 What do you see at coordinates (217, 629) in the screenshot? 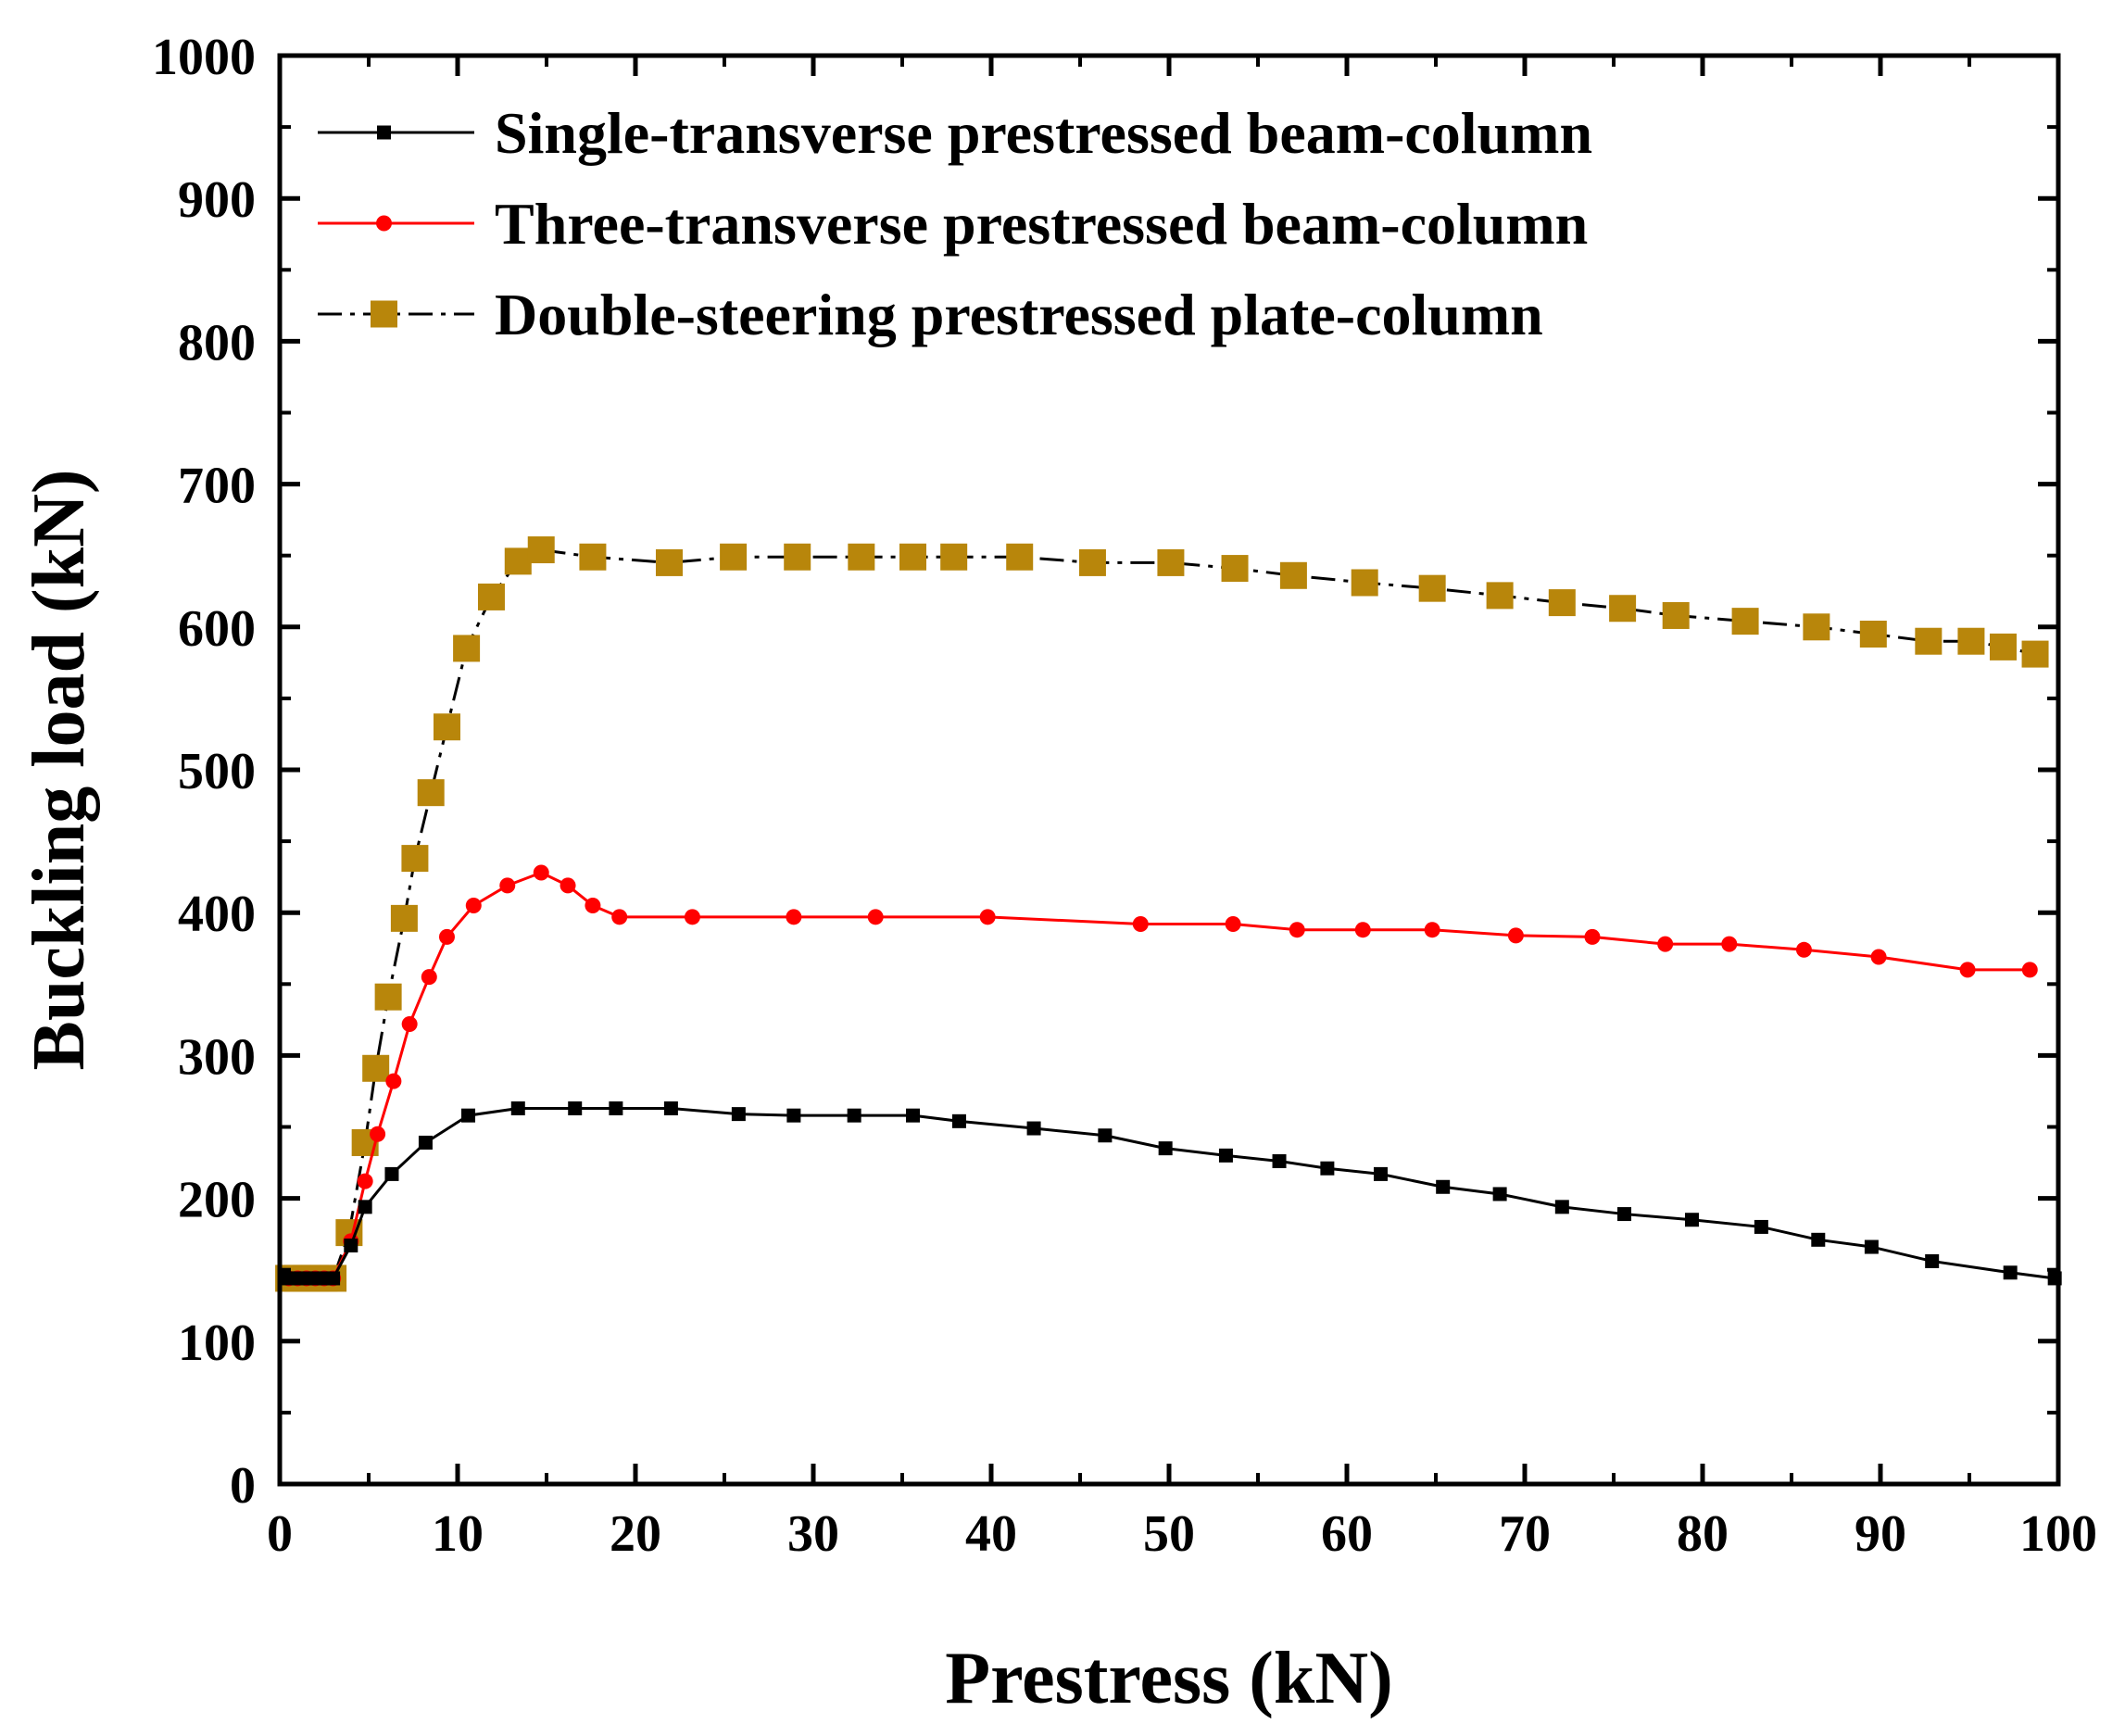
I see `y-tick-label: 600` at bounding box center [217, 629].